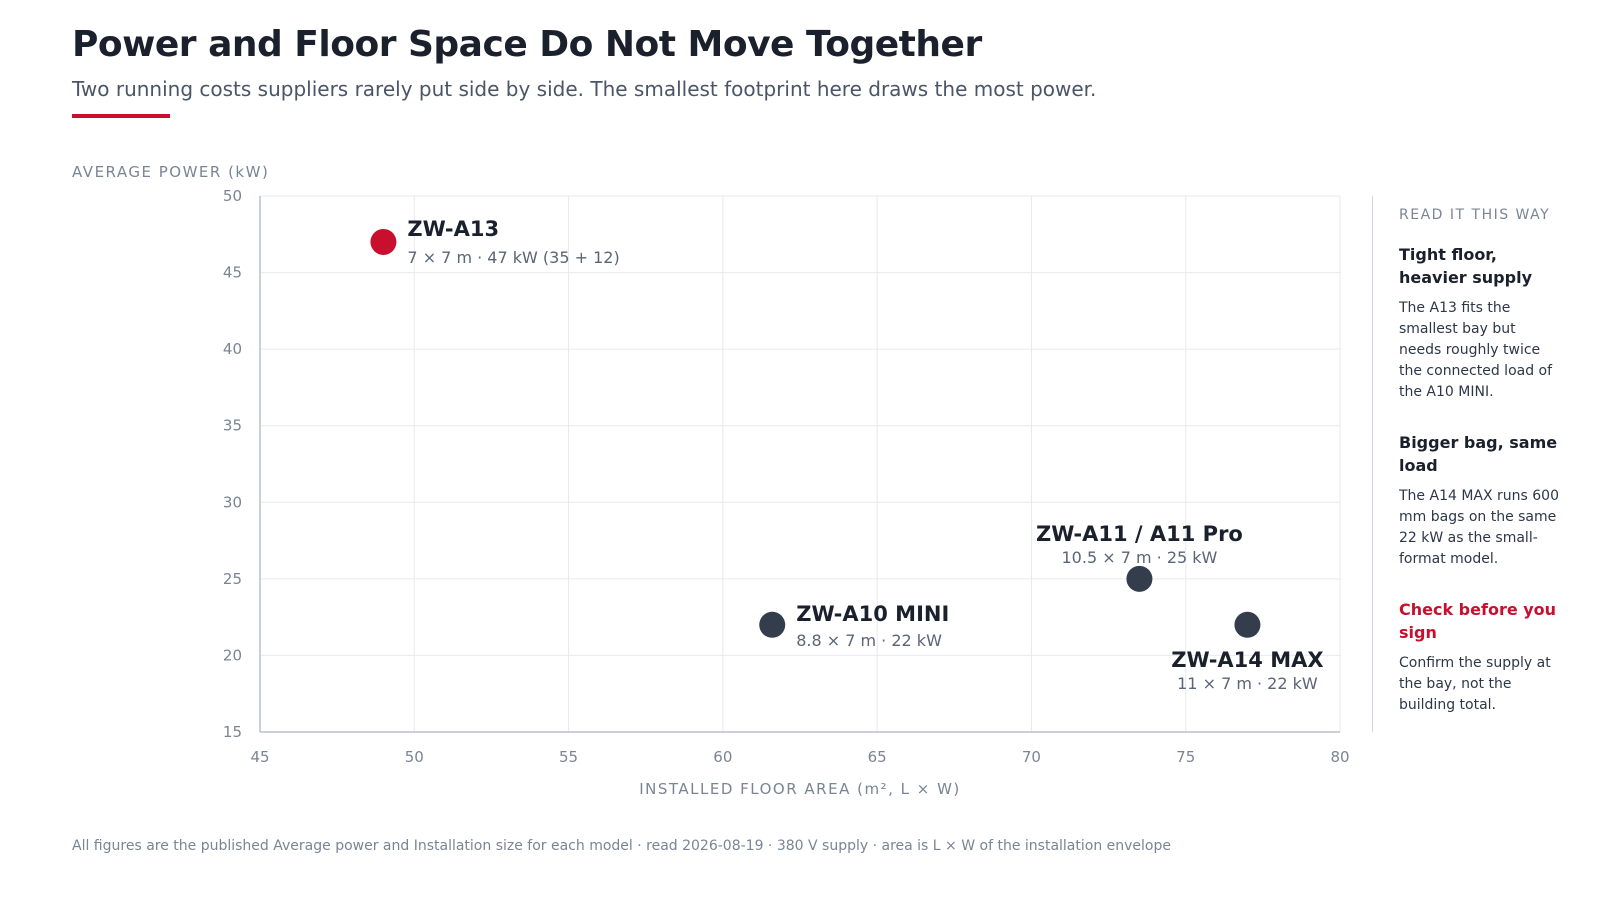 This screenshot has height=900, width=1600. What do you see at coordinates (232, 349) in the screenshot?
I see `y-tick-label: 40` at bounding box center [232, 349].